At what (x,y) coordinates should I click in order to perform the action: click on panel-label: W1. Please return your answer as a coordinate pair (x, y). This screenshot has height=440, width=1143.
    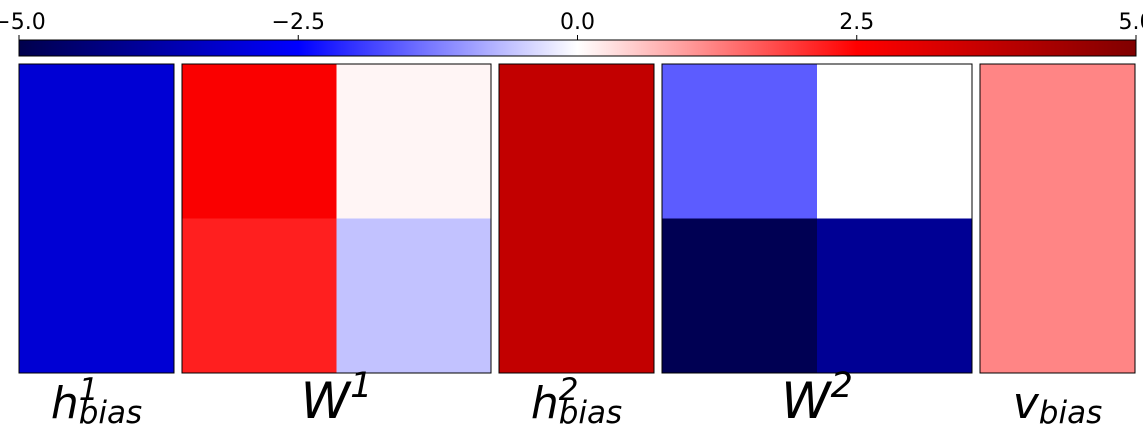
    Looking at the image, I should click on (337, 398).